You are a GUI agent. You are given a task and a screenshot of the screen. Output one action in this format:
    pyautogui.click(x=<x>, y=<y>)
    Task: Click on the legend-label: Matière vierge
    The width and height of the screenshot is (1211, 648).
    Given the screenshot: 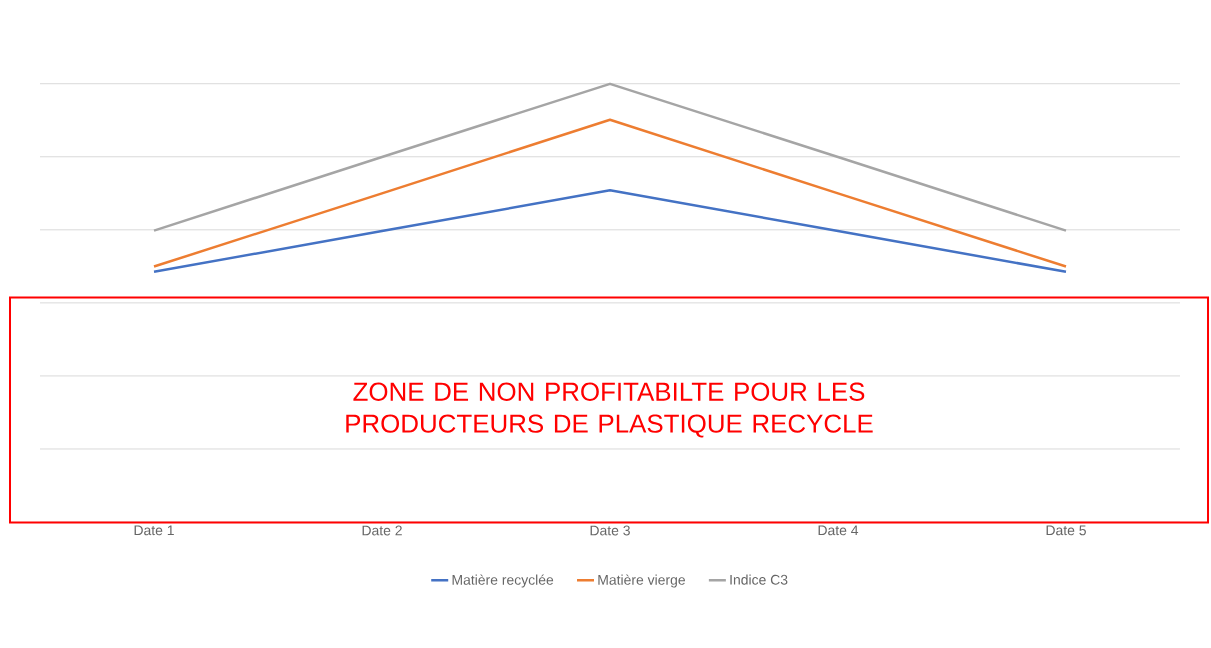 What is the action you would take?
    pyautogui.click(x=641, y=581)
    